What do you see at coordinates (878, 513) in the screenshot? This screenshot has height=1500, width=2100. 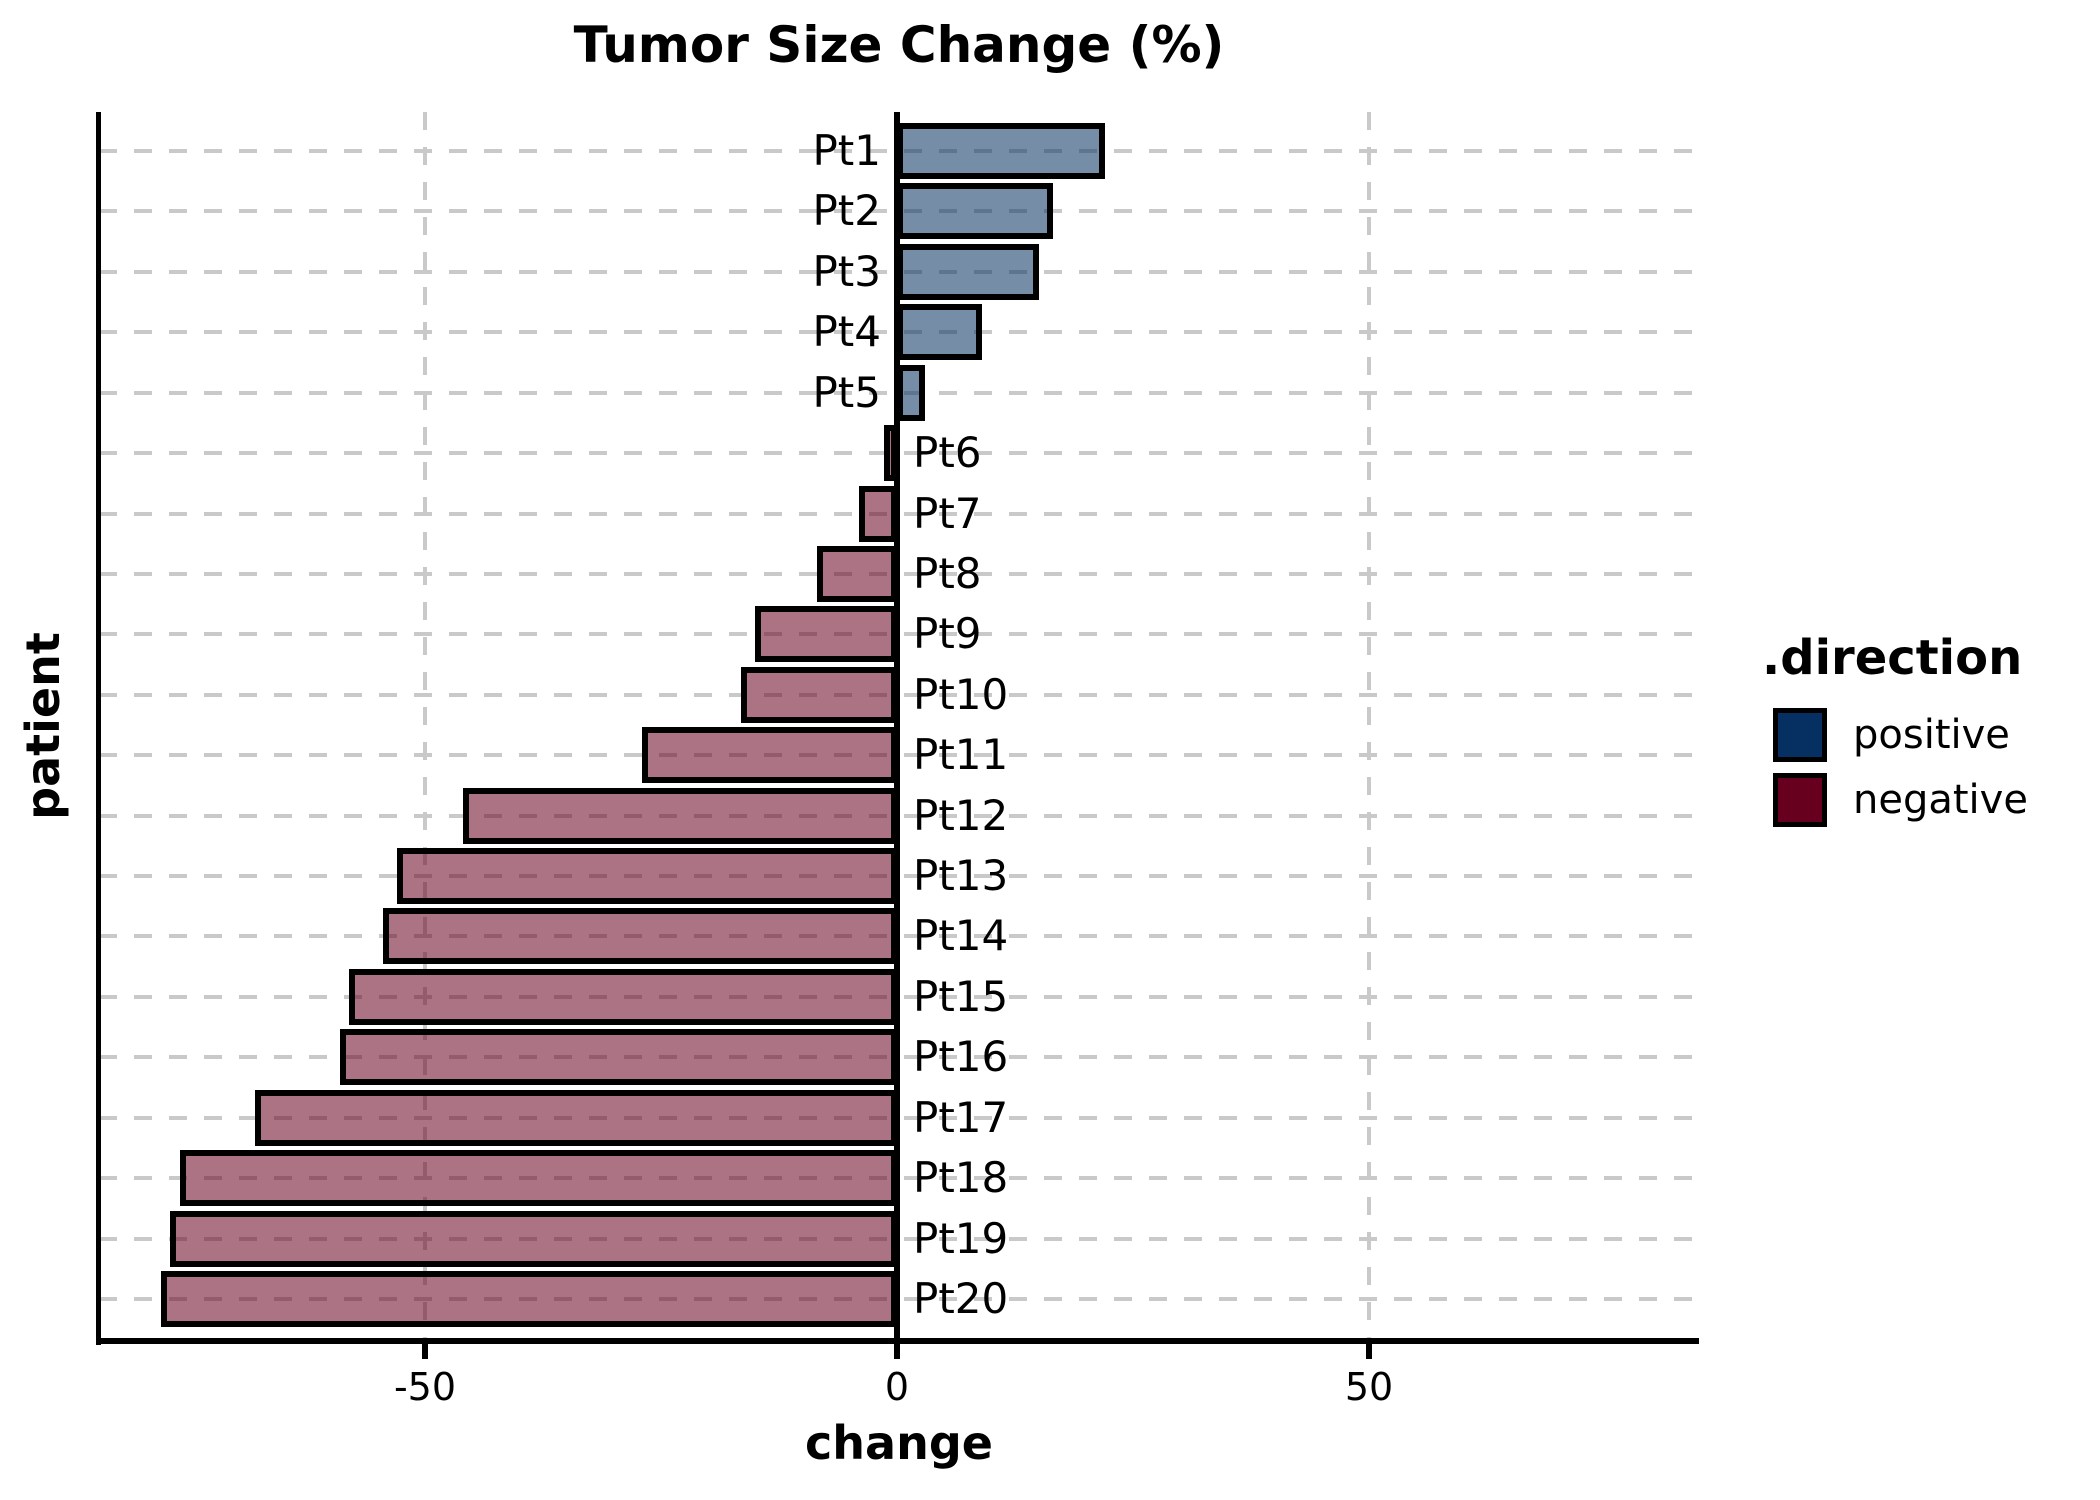 I see `bar-Pt7` at bounding box center [878, 513].